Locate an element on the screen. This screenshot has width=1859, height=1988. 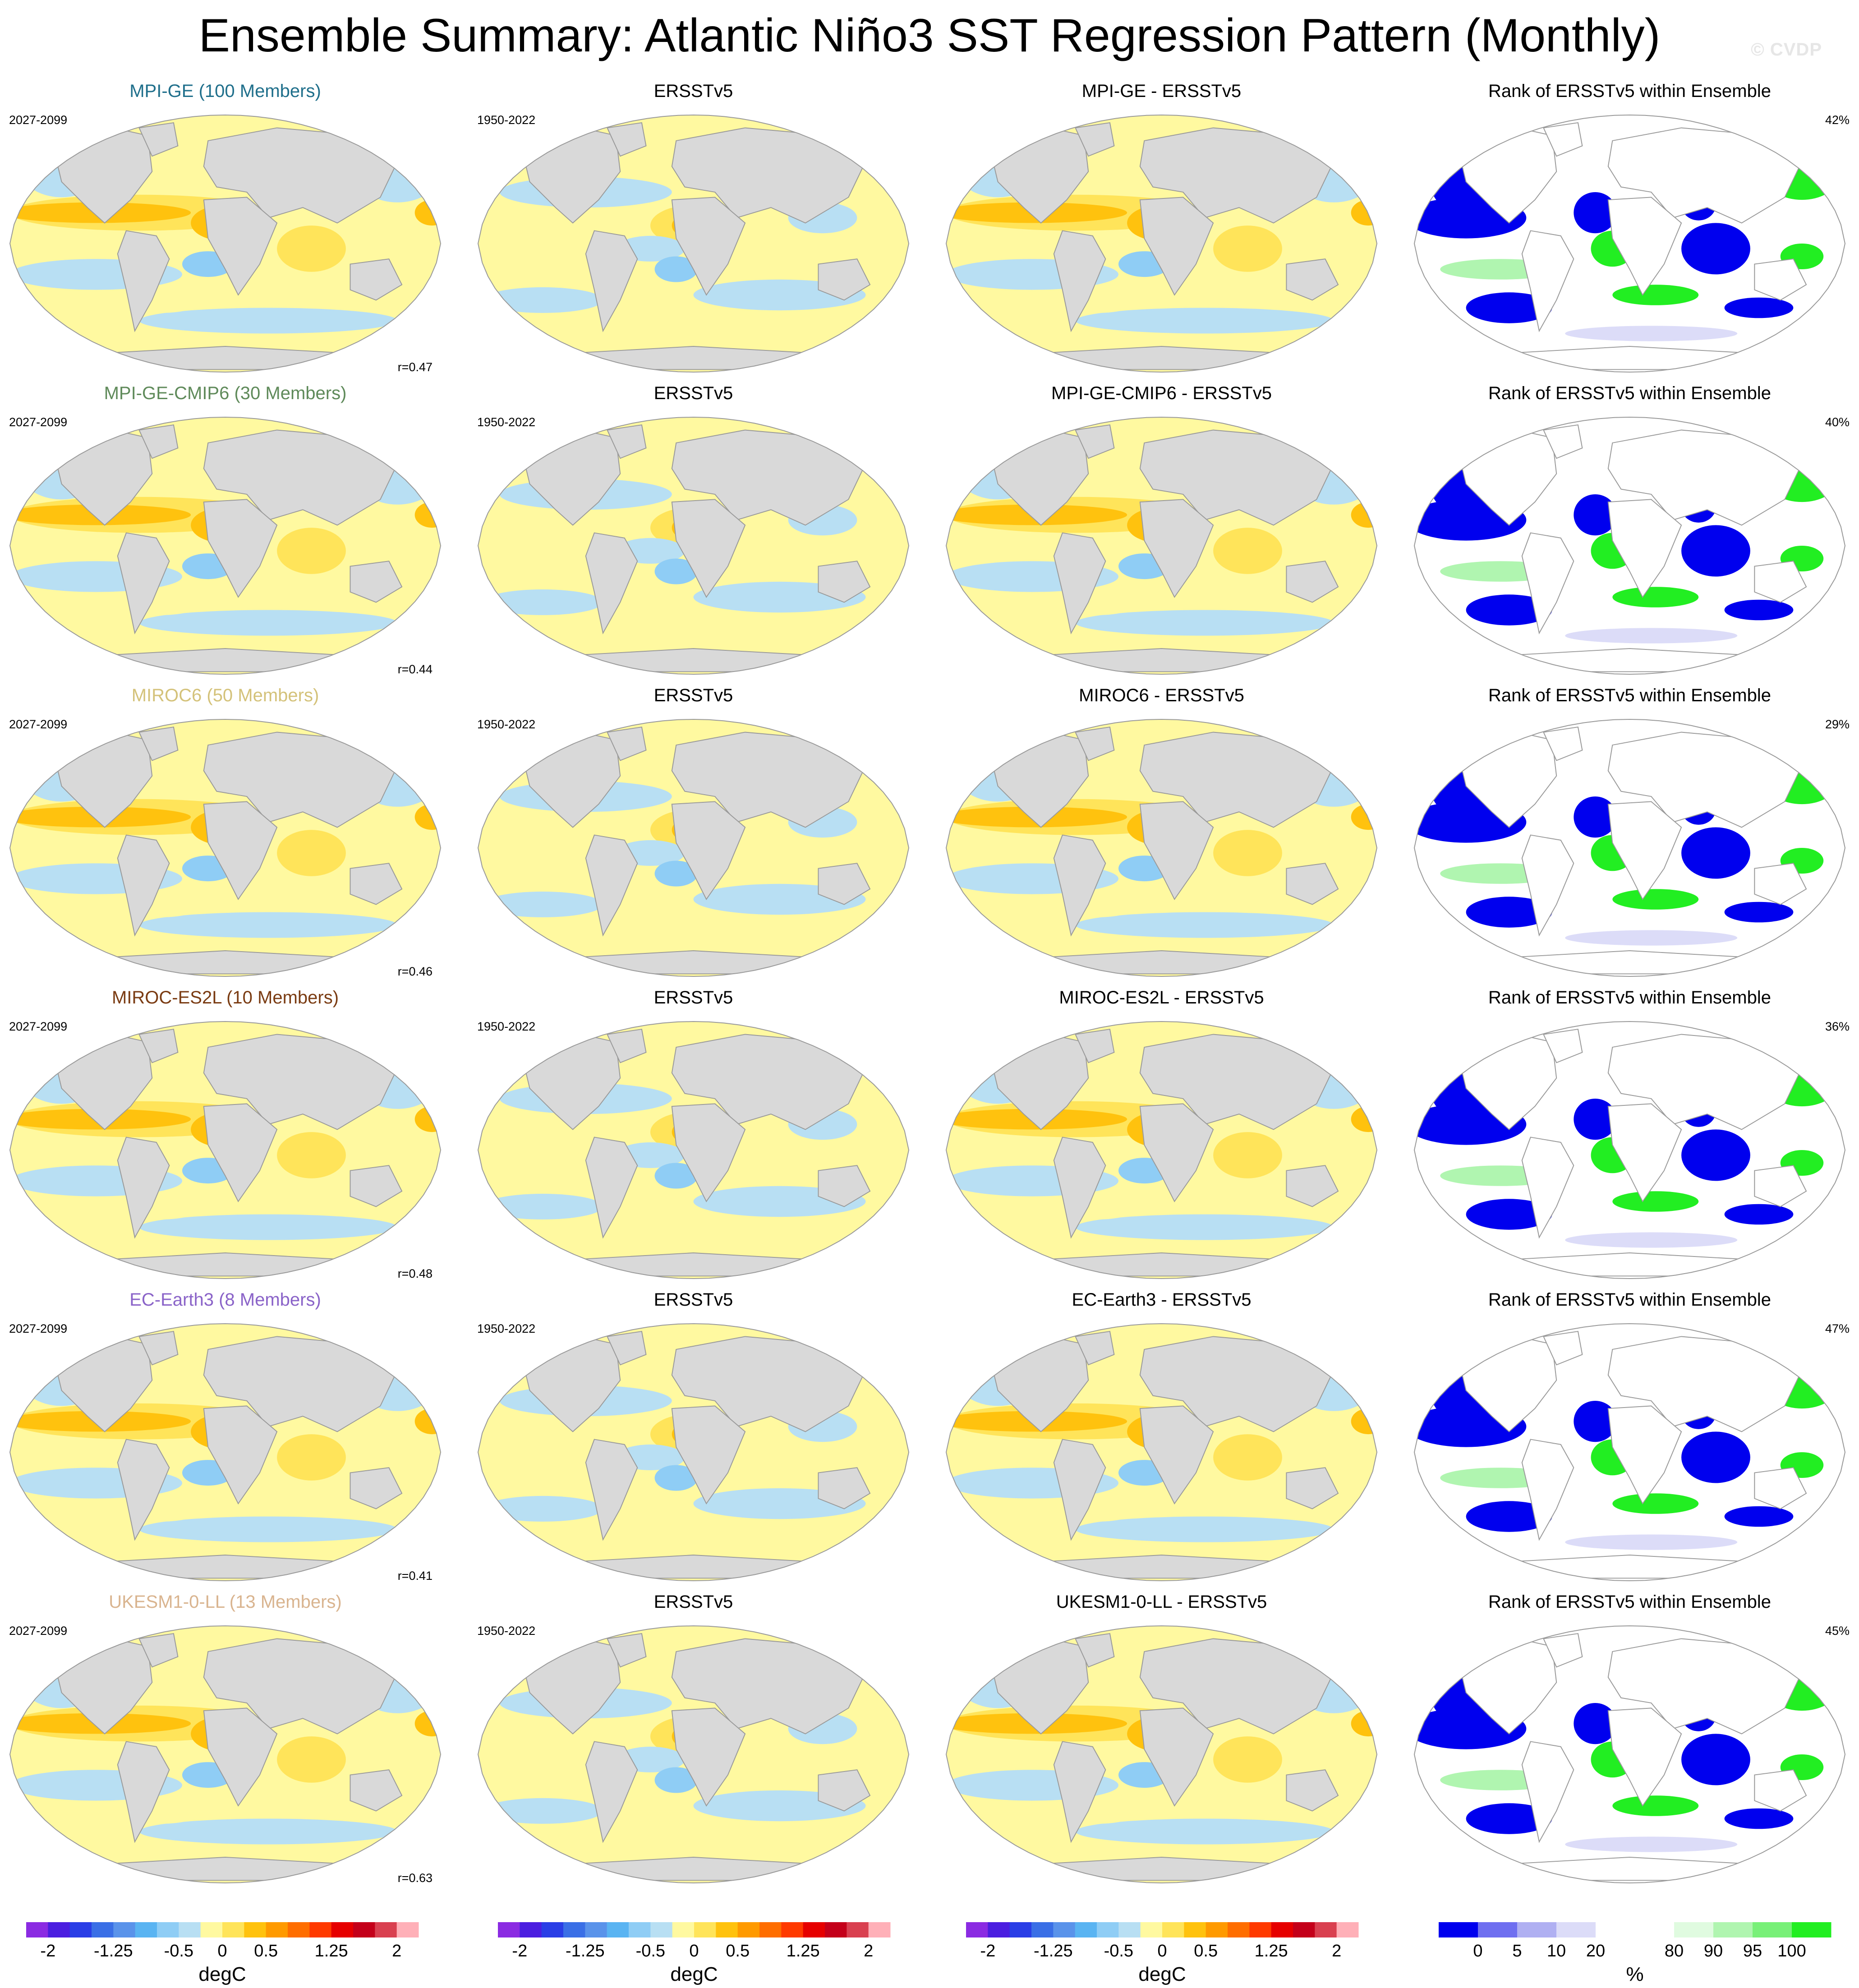
map-panel-r5-c3: EC-Earth3 - ERSSTv5 is located at coordinates (1161, 1436).